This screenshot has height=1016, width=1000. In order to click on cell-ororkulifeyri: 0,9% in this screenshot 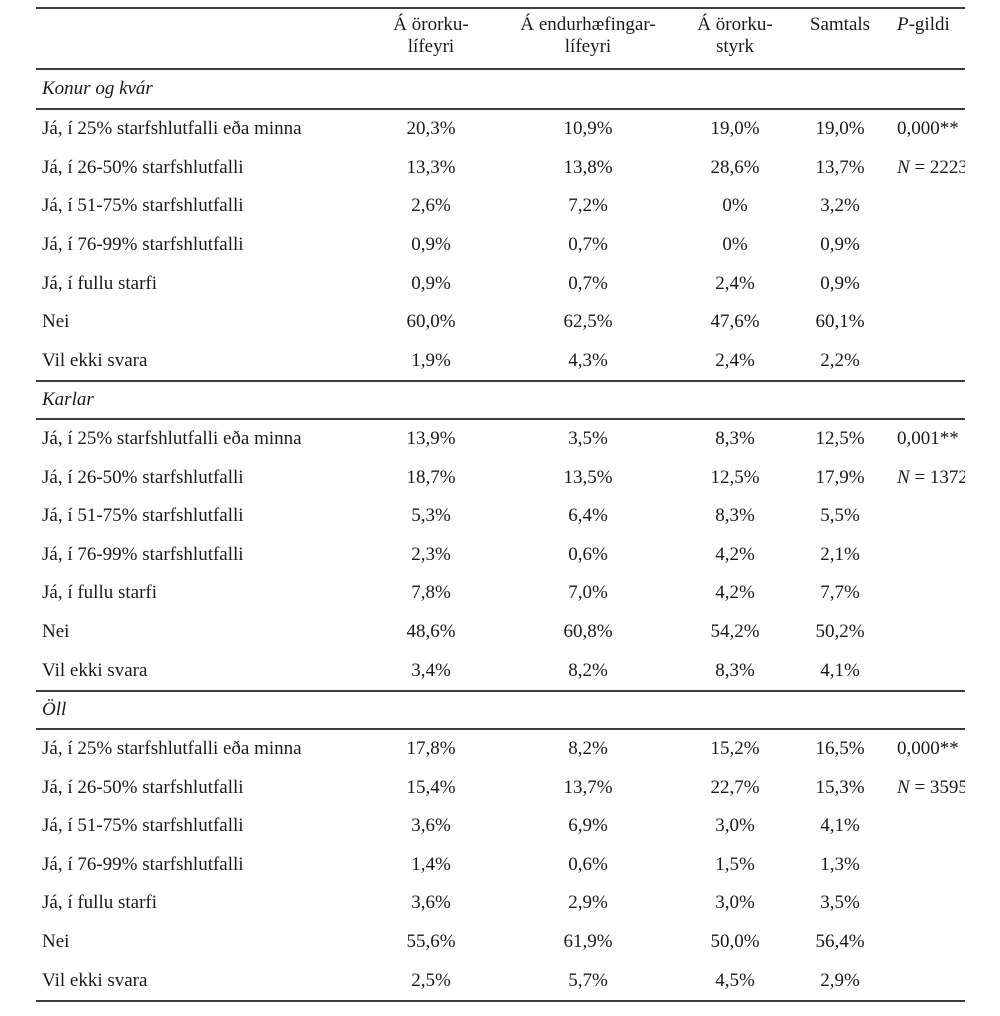, I will do `click(431, 283)`.